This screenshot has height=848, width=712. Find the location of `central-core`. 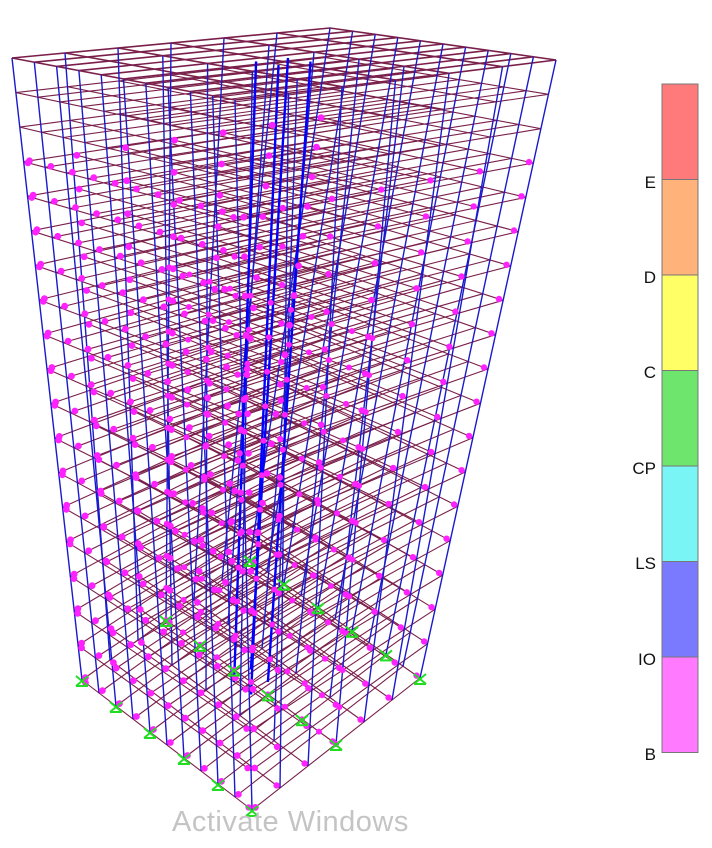

central-core is located at coordinates (272, 376).